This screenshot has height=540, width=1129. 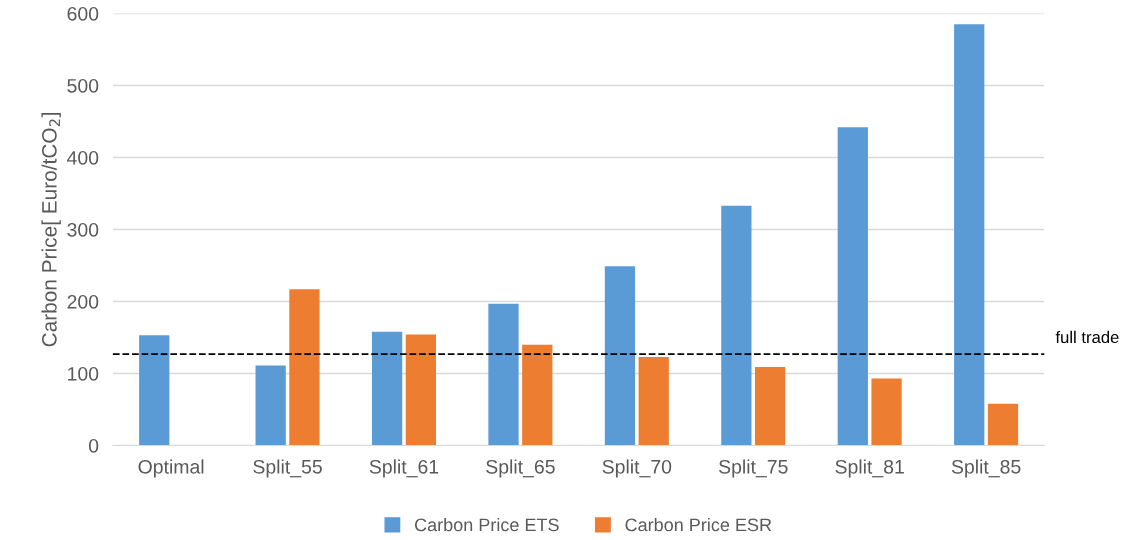 What do you see at coordinates (753, 468) in the screenshot?
I see `x-tick-label: Split_75` at bounding box center [753, 468].